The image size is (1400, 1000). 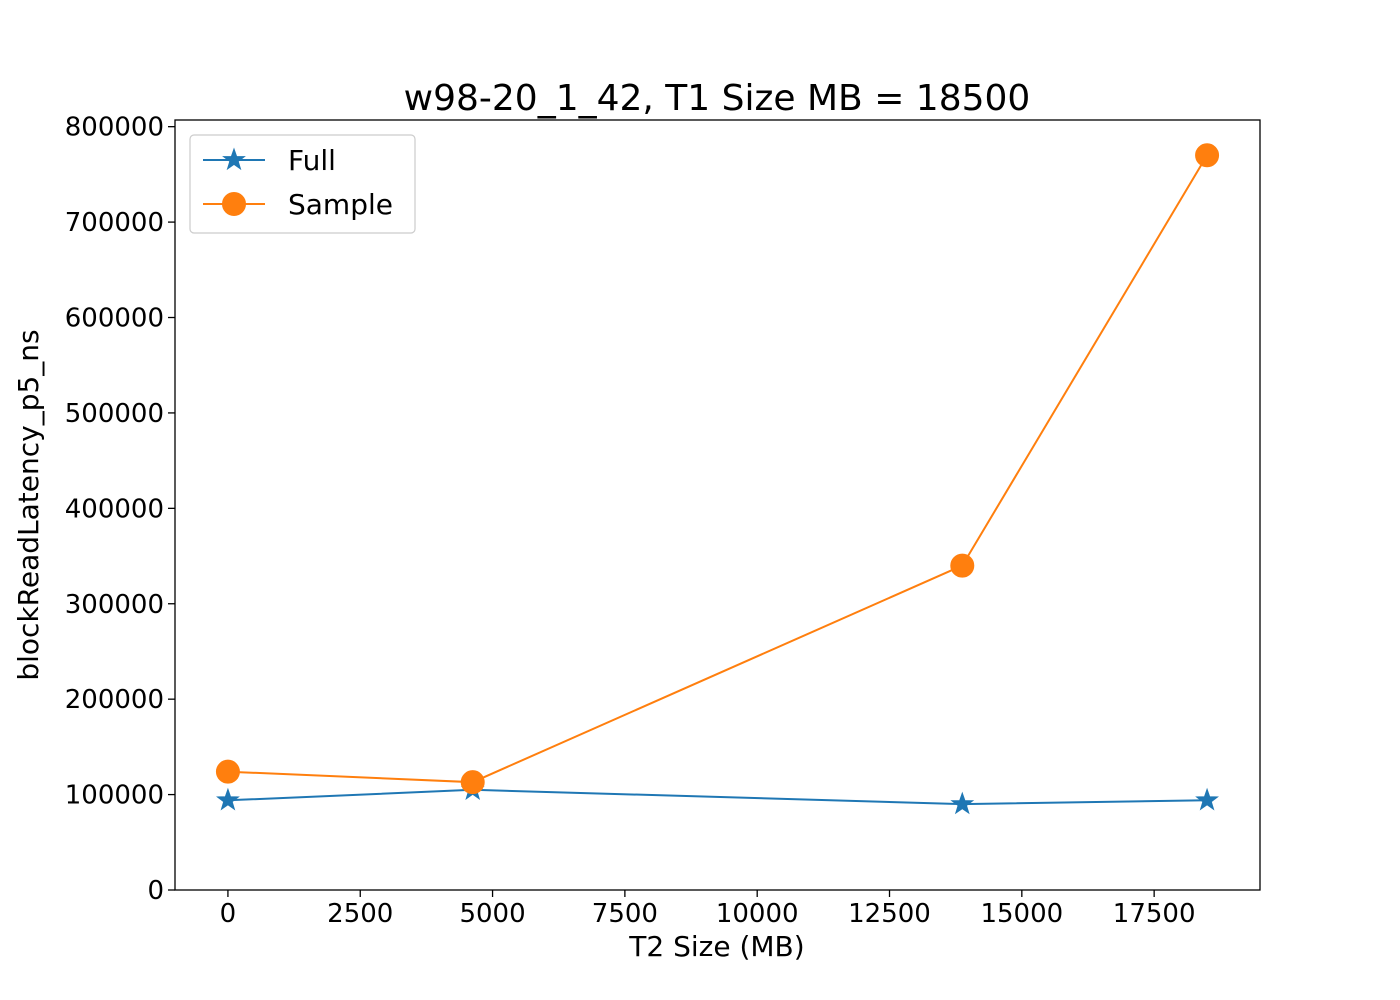 I want to click on y-tick-label: 600000, so click(x=114, y=319).